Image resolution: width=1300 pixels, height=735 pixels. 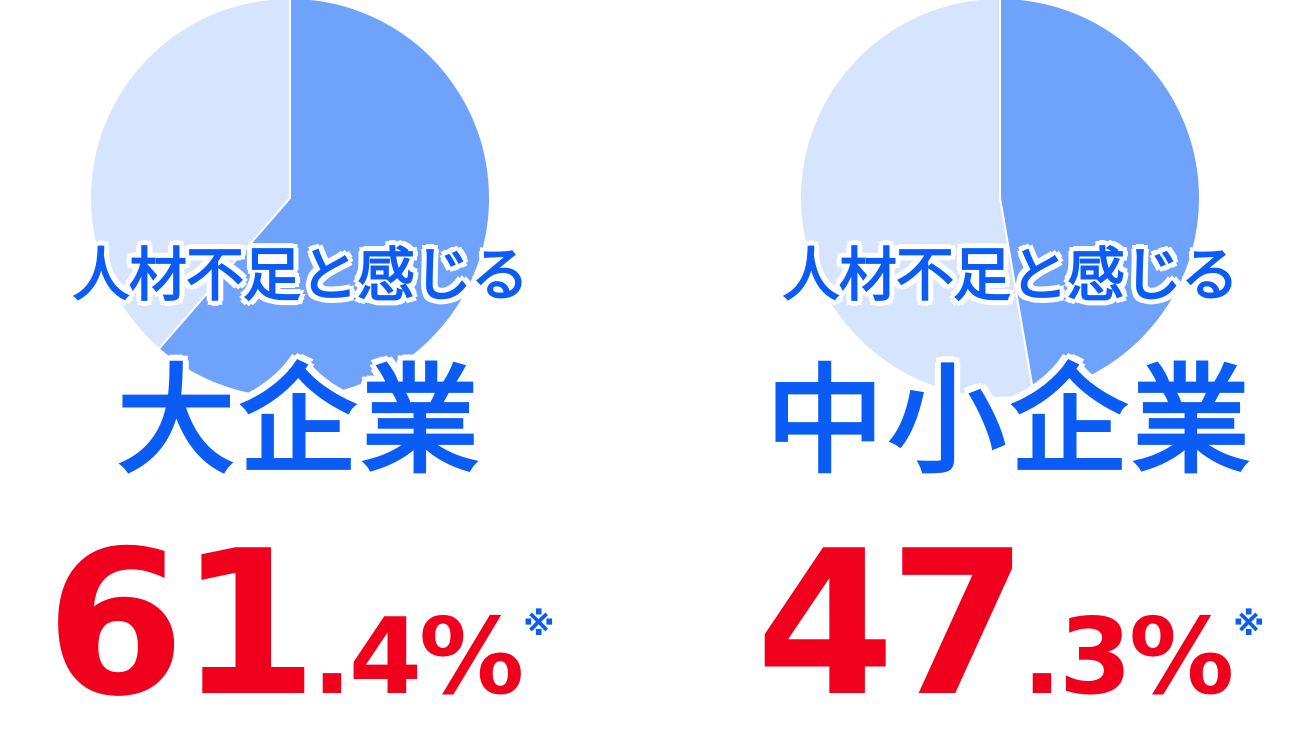 What do you see at coordinates (299, 421) in the screenshot?
I see `large-company-category: 大企業` at bounding box center [299, 421].